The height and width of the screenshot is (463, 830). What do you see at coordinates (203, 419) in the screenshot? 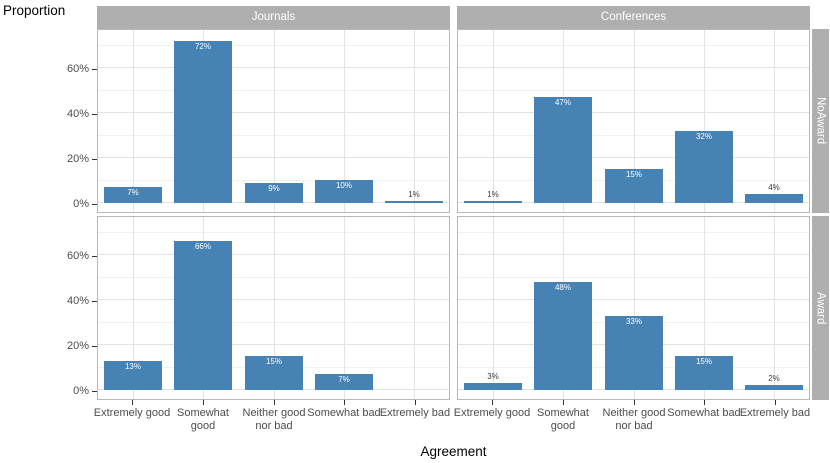
I see `x-tick-label: Somewhat good` at bounding box center [203, 419].